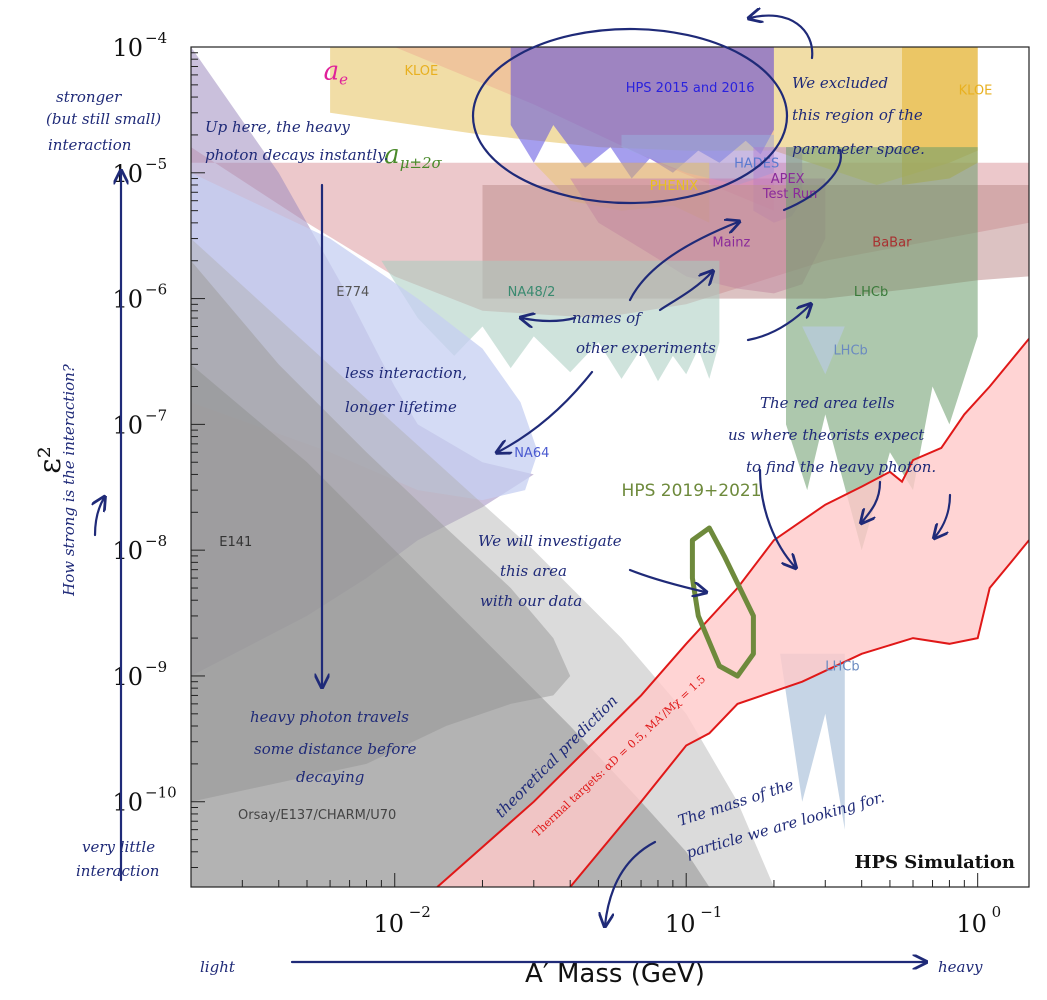  Describe the element at coordinates (277, 127) in the screenshot. I see `note-up-here: Up here, the heavy` at that location.